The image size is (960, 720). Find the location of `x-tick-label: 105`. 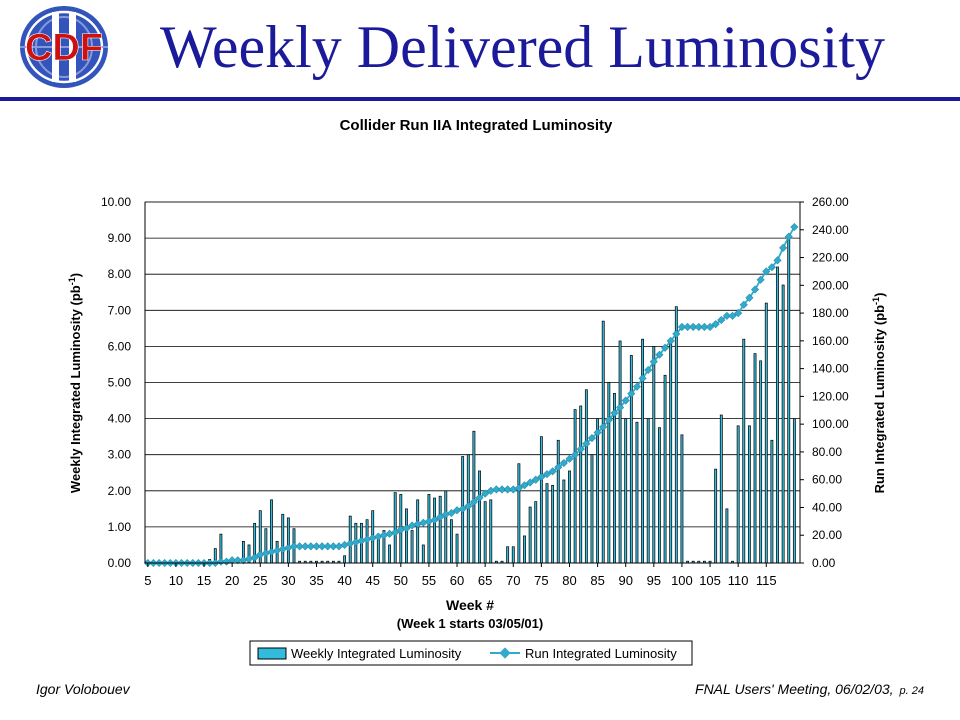

x-tick-label: 105 is located at coordinates (710, 580).